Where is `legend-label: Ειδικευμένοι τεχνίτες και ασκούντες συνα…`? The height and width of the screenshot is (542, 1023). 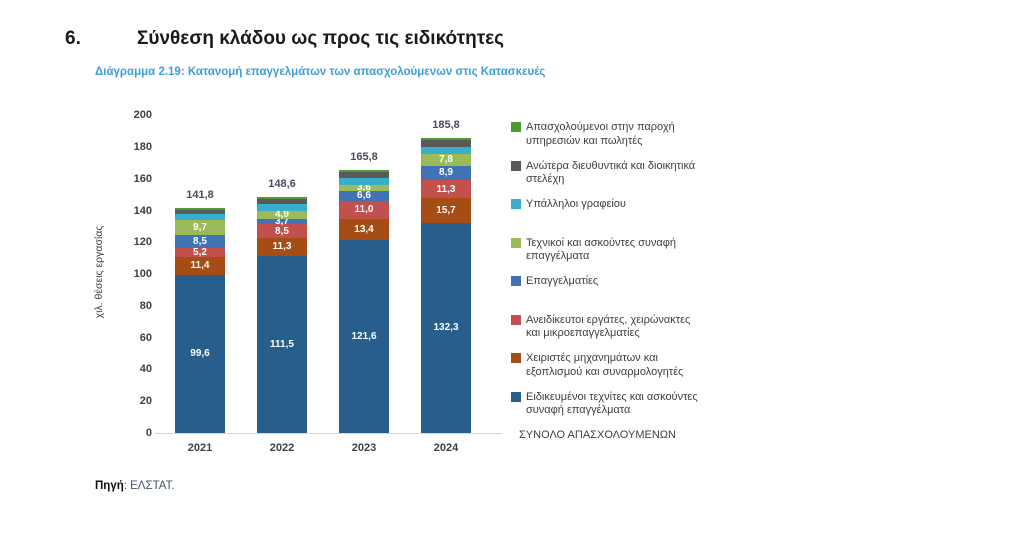
legend-label: Ειδικευμένοι τεχνίτες και ασκούντες συνα… is located at coordinates (612, 403).